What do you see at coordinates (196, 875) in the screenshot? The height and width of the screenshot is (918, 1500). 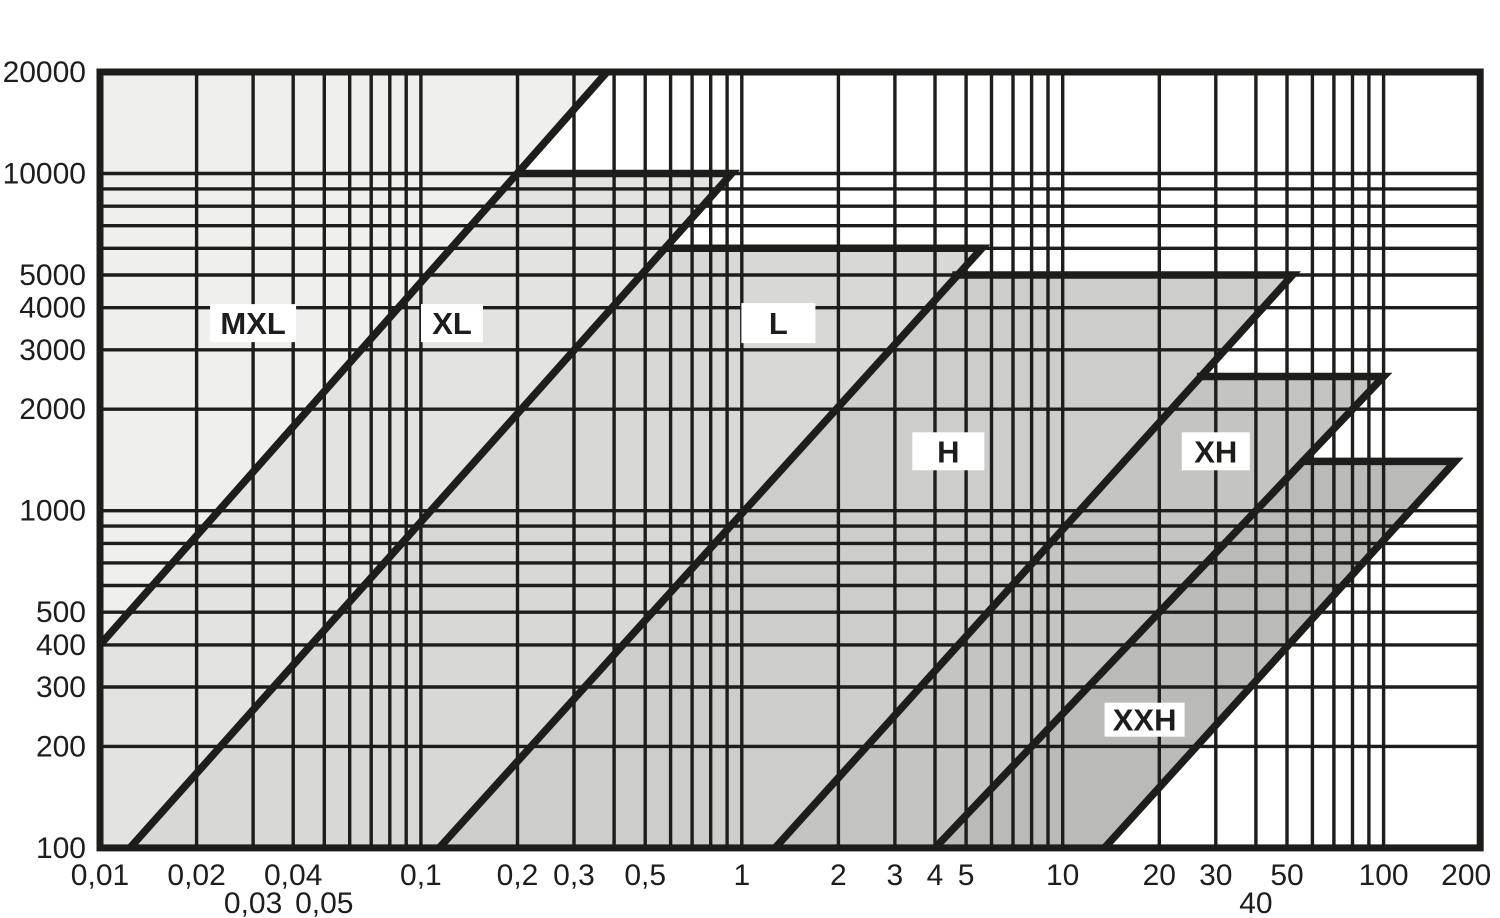 I see `x-tick-label: 0,02` at bounding box center [196, 875].